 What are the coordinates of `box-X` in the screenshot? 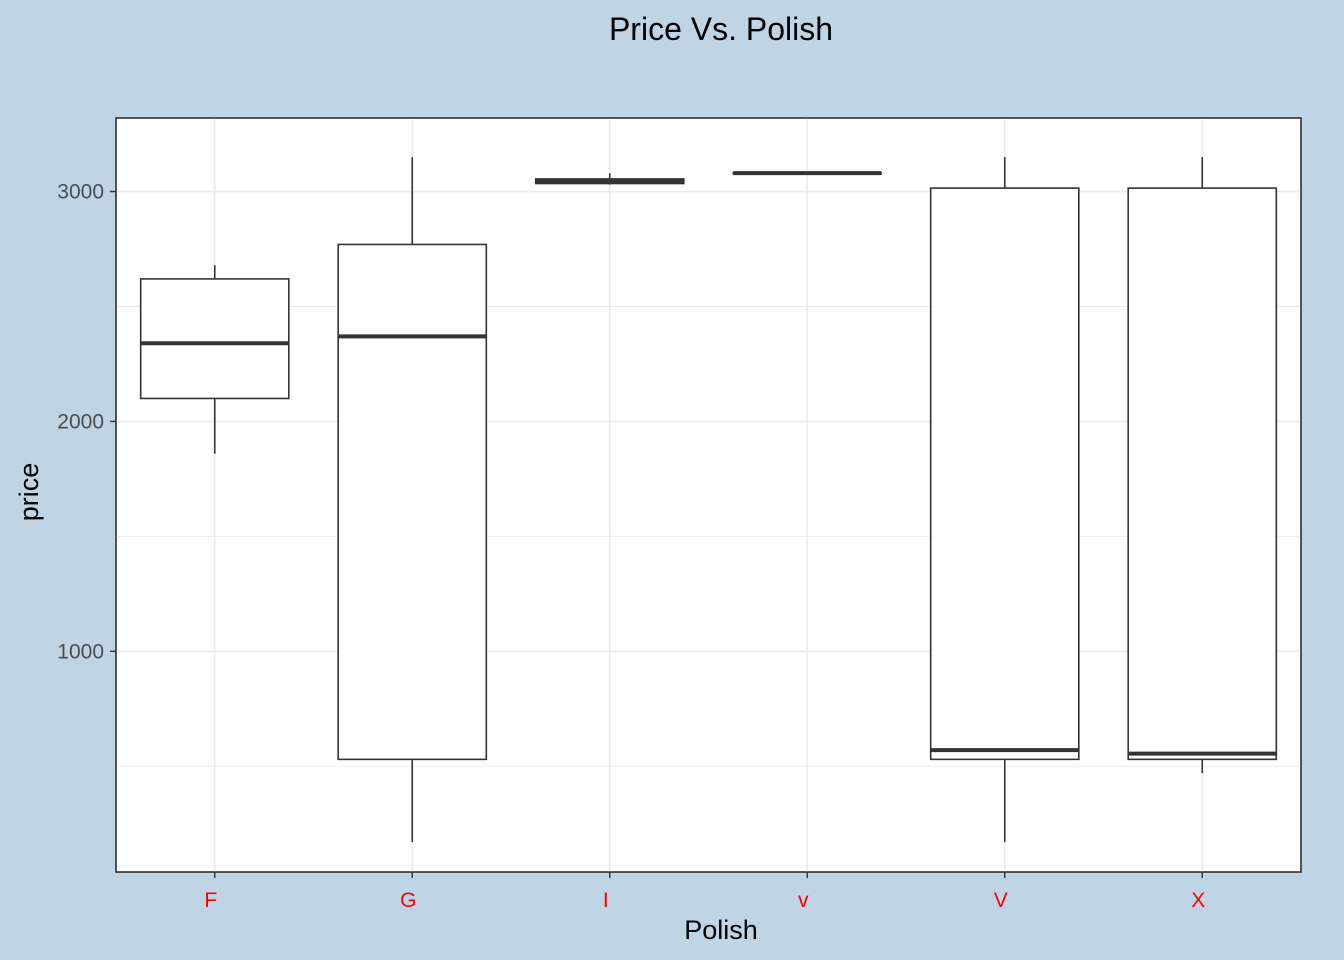 It's located at (1202, 465).